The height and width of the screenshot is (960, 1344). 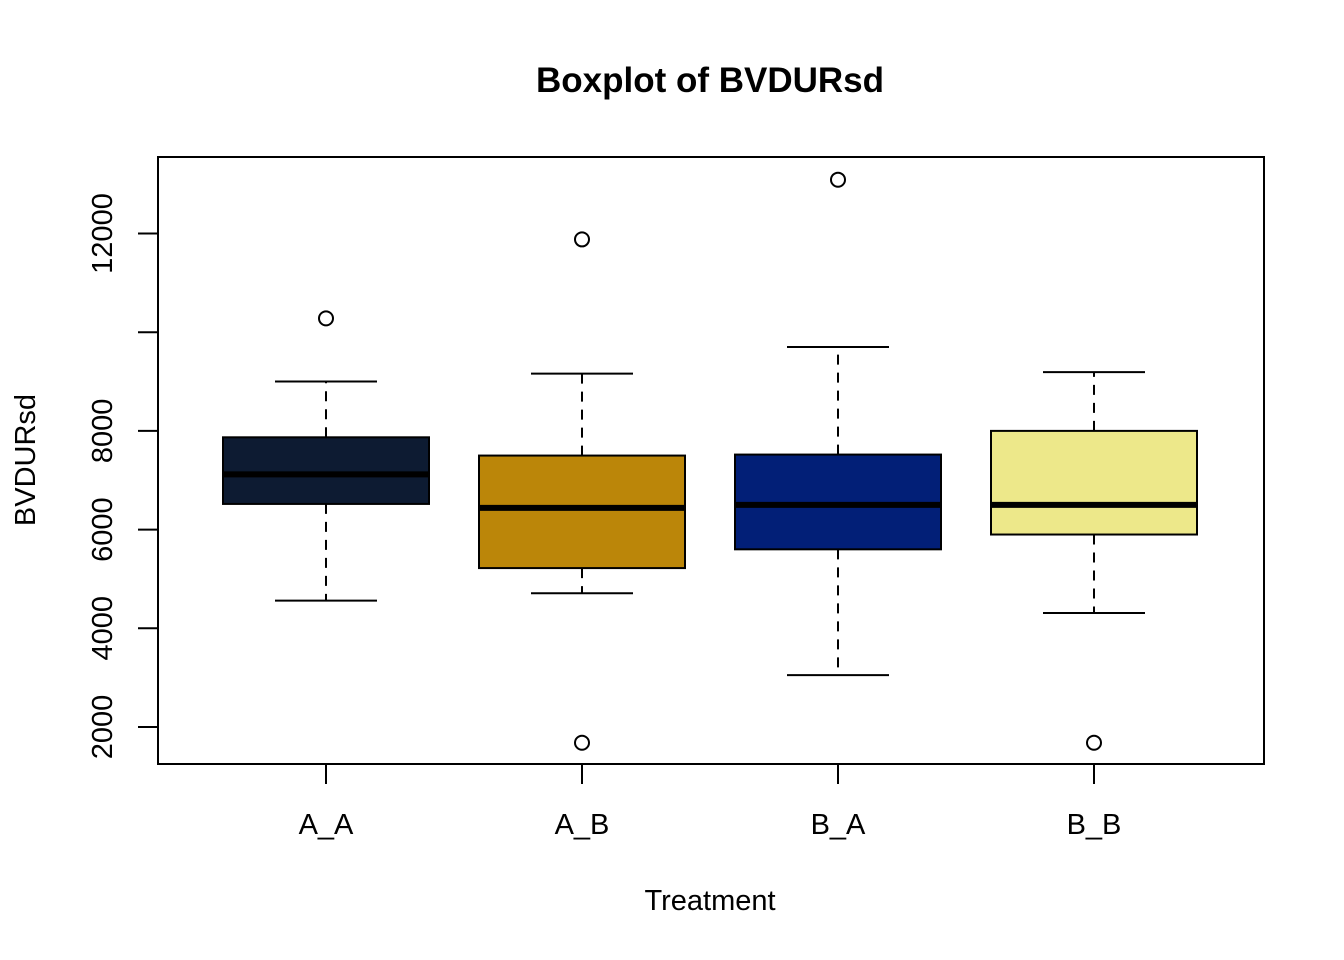 I want to click on y-tick-label: 4000, so click(x=103, y=628).